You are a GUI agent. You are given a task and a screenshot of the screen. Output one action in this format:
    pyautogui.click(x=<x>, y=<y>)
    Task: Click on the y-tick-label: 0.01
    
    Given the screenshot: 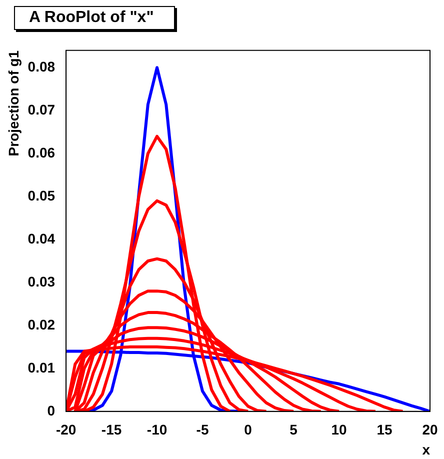 What is the action you would take?
    pyautogui.click(x=42, y=367)
    